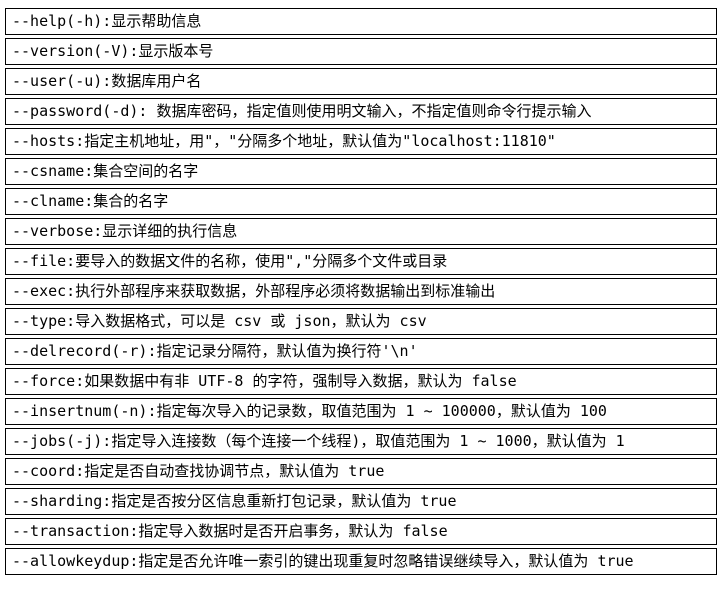  I want to click on table-row: --csname:集合空间的名字, so click(361, 171).